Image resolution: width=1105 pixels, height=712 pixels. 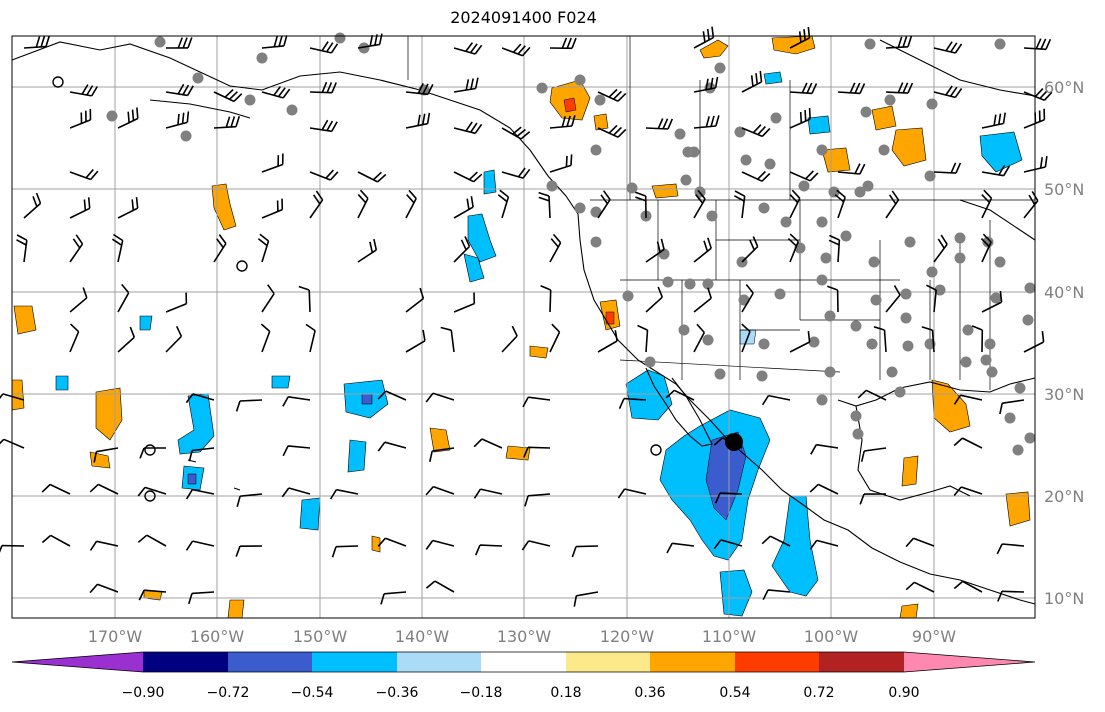 I want to click on lon-label: 110°W, so click(x=729, y=636).